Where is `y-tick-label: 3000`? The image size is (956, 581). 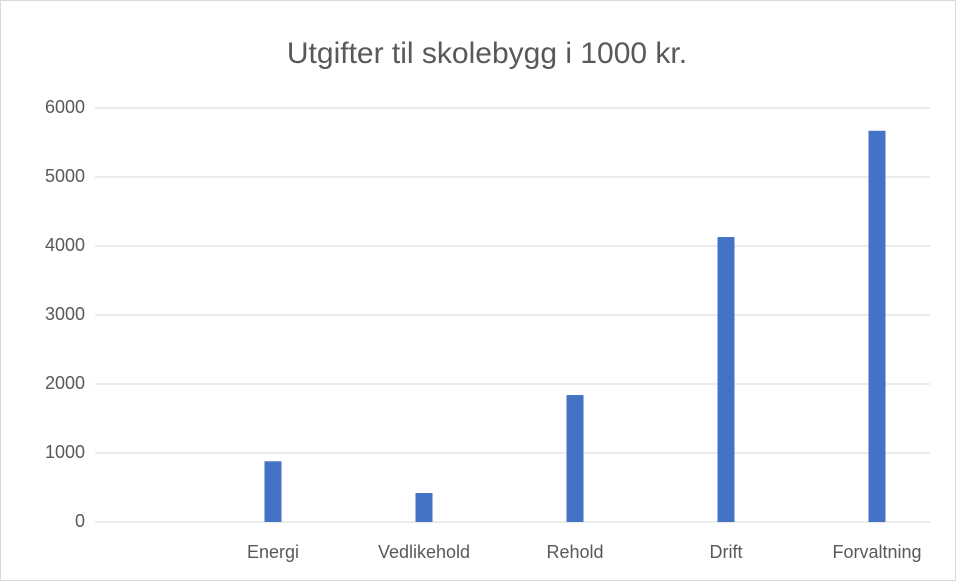
y-tick-label: 3000 is located at coordinates (65, 314).